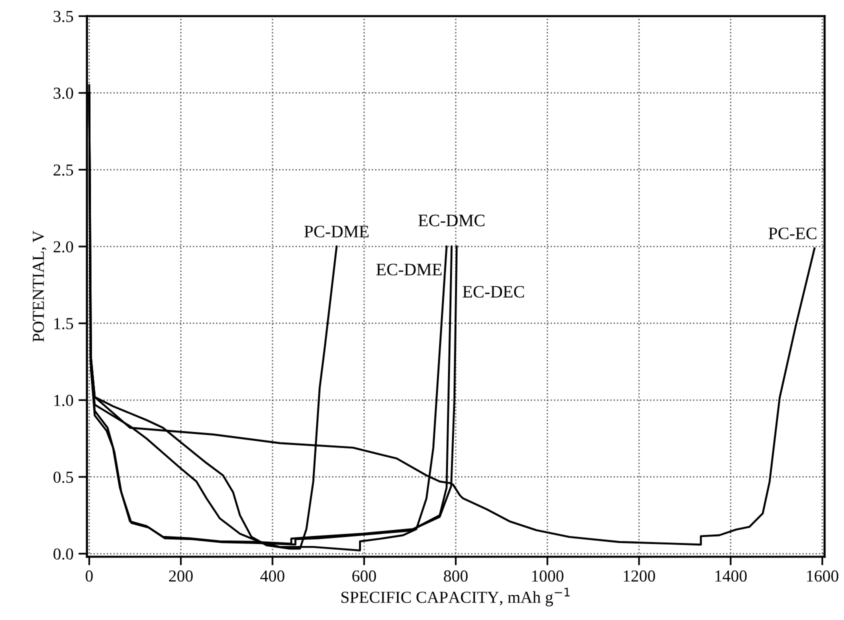 The height and width of the screenshot is (620, 844). I want to click on x-axis-title: SPECIFIC CAPACITY, mAh g$^{−1}$, so click(455, 597).